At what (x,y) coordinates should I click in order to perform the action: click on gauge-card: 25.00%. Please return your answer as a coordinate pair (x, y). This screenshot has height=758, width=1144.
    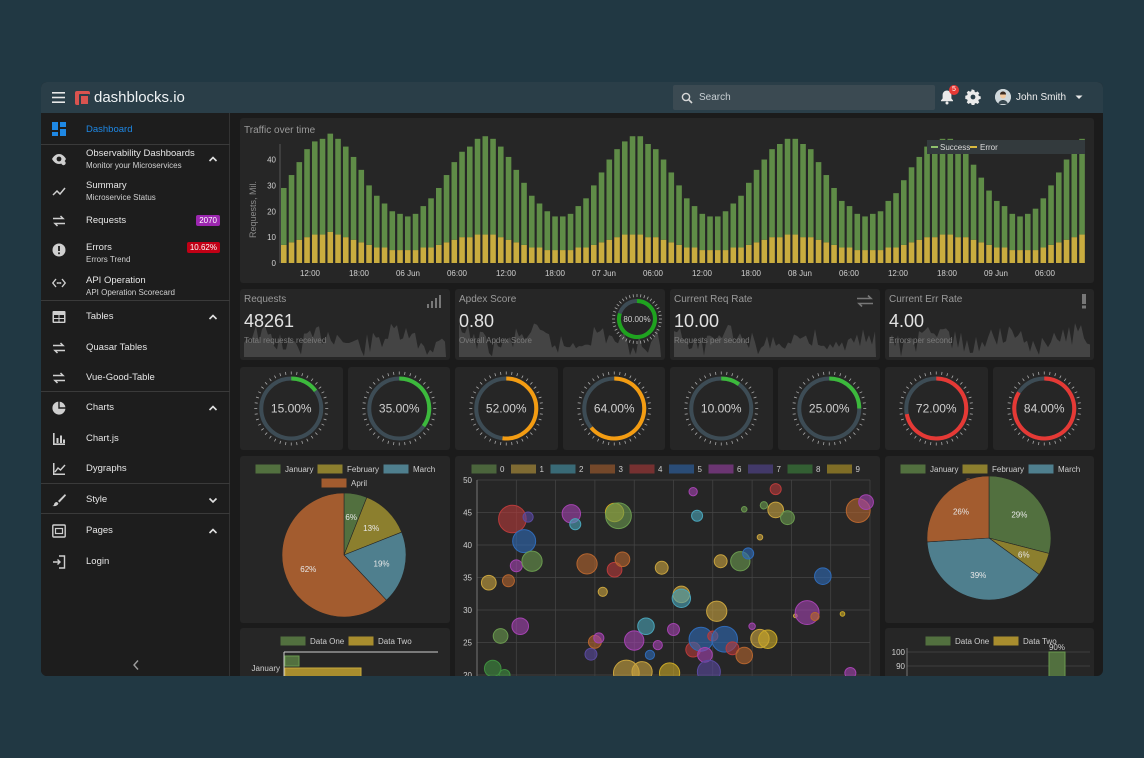
    Looking at the image, I should click on (828, 408).